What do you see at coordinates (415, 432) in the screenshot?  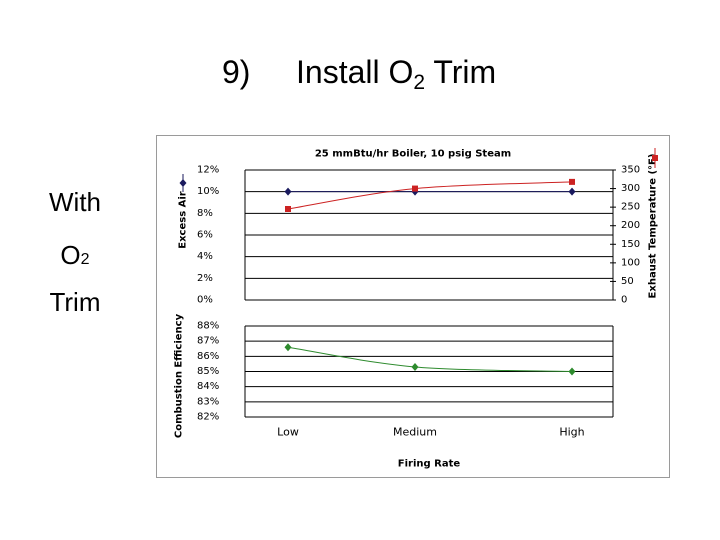 I see `x-category-label: Medium` at bounding box center [415, 432].